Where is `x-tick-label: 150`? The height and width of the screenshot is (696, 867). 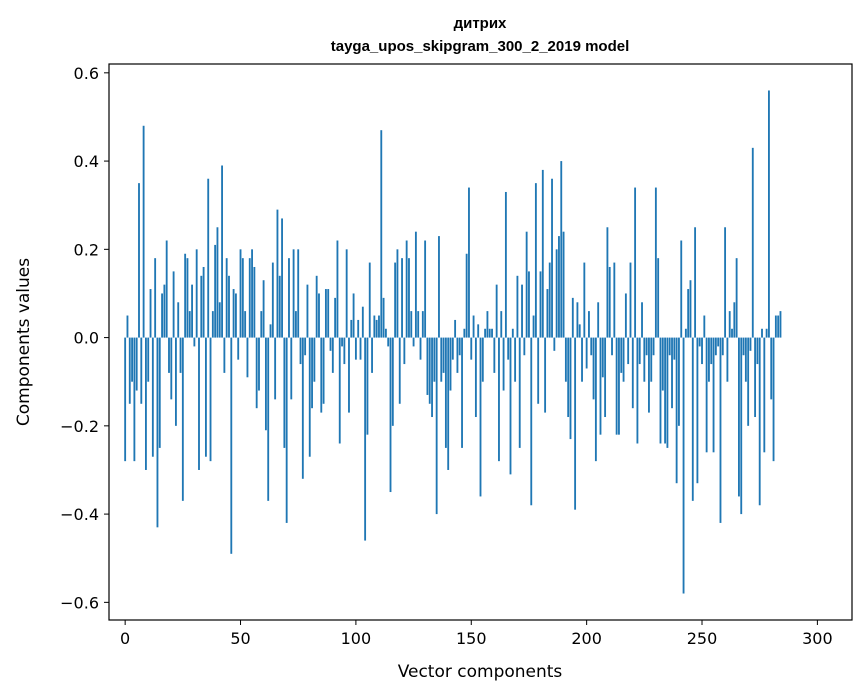
x-tick-label: 150 is located at coordinates (471, 638).